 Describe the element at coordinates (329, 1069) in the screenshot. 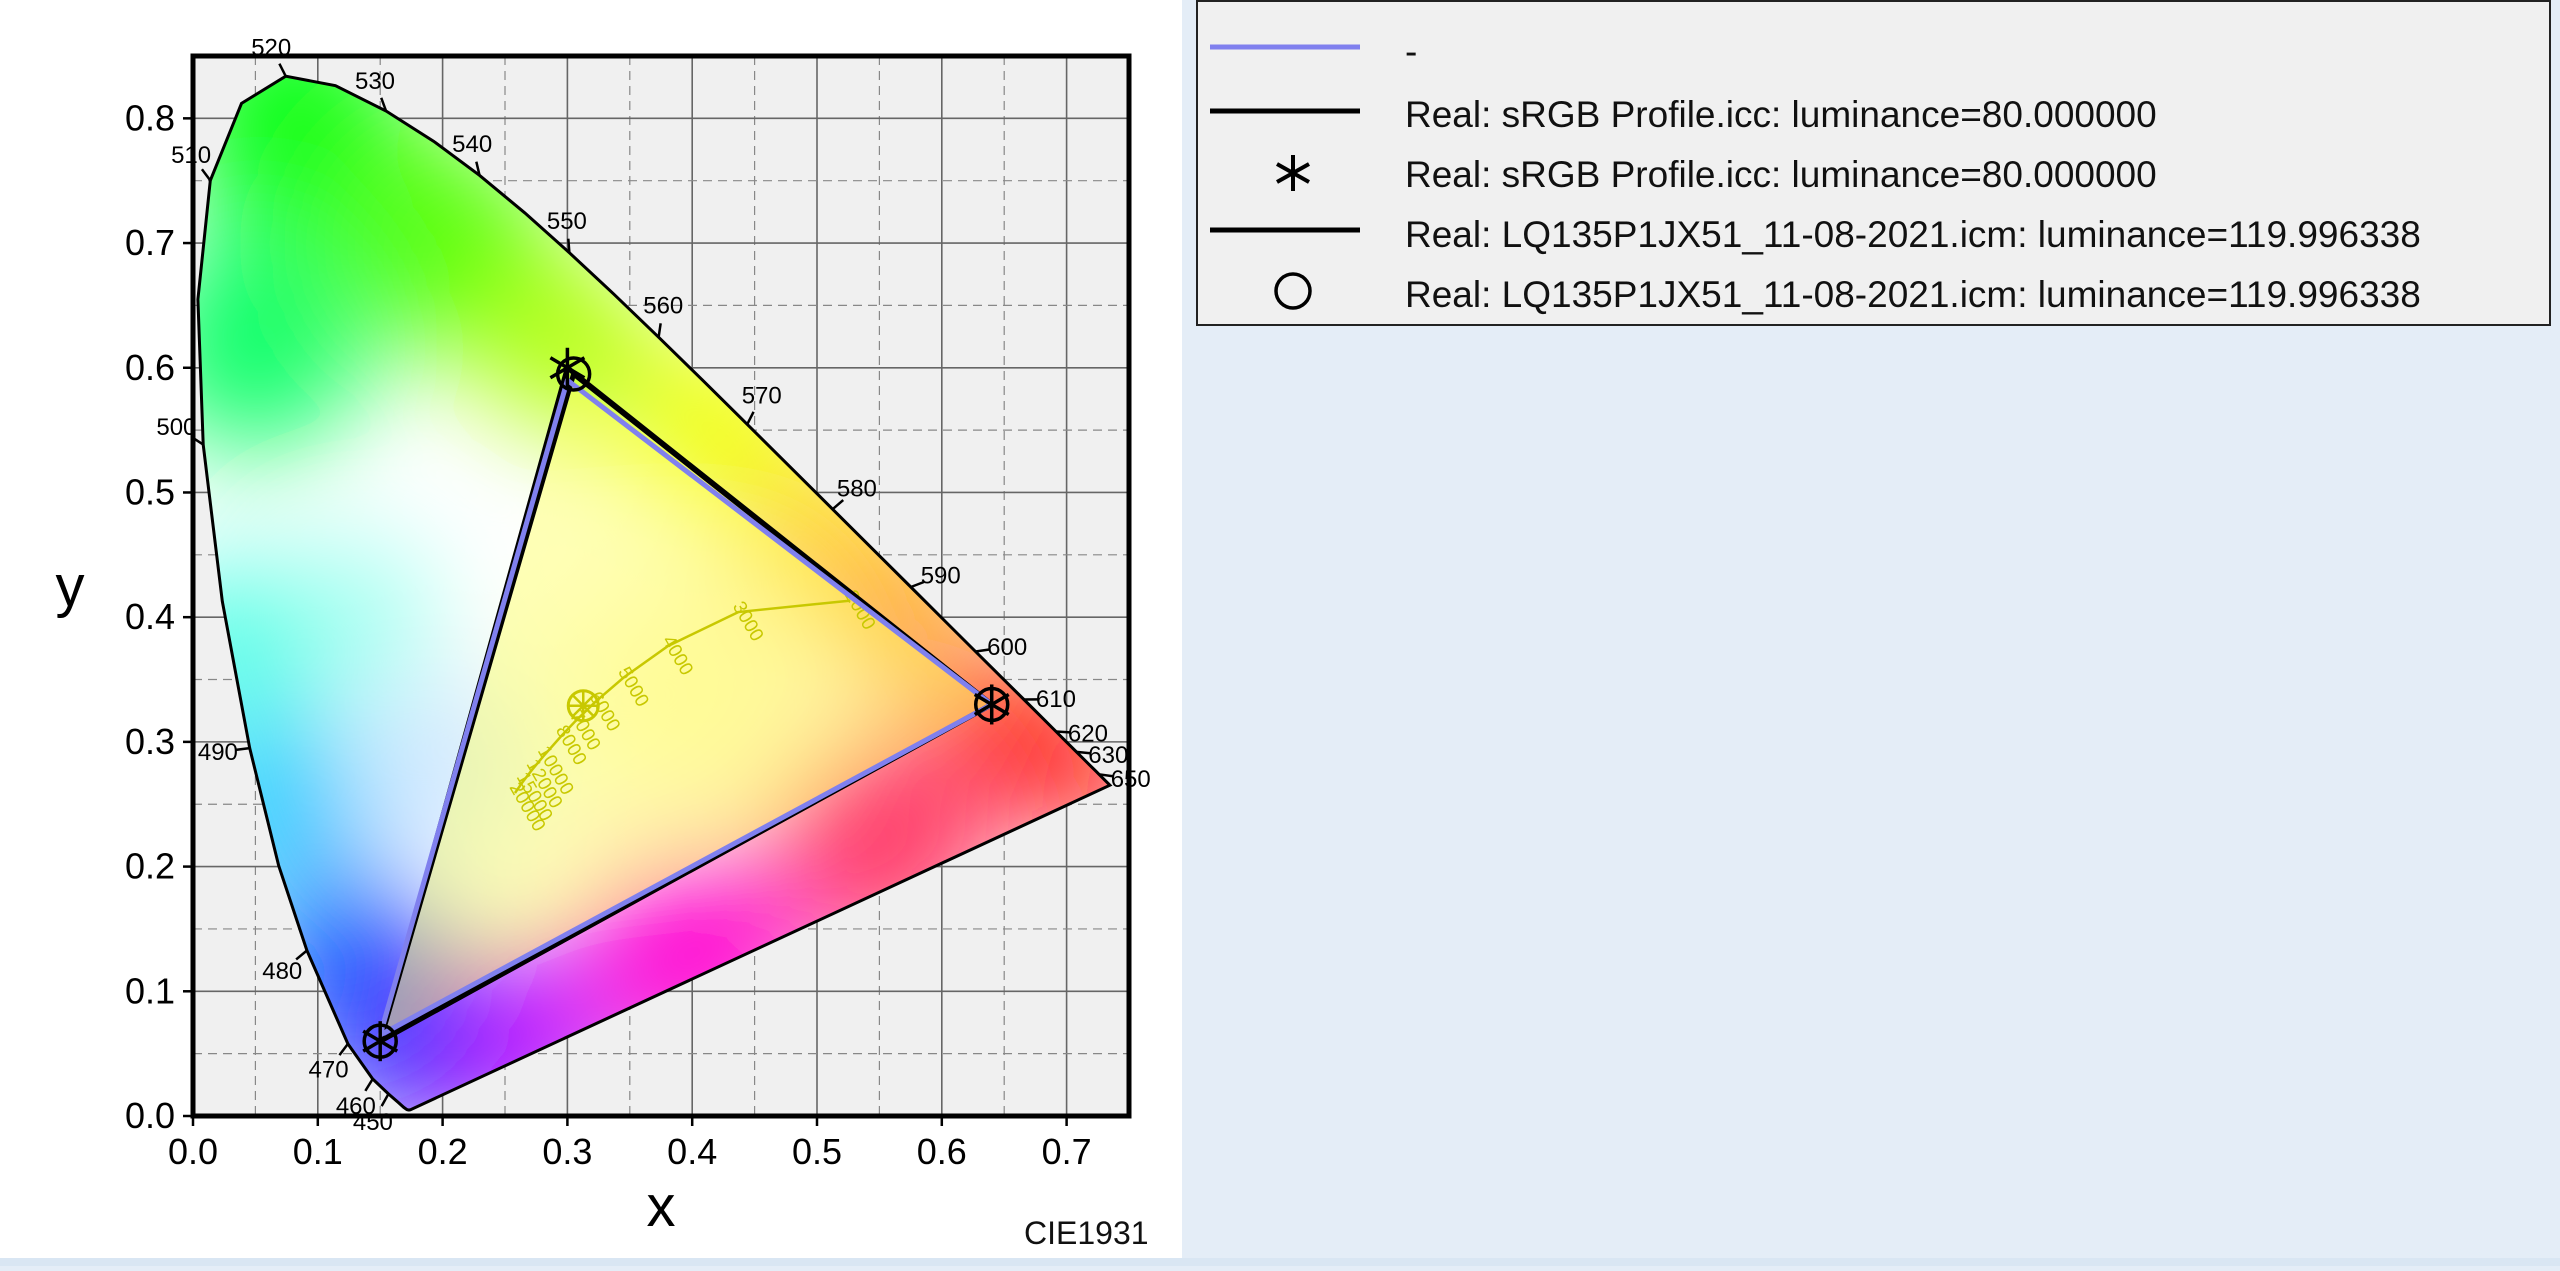

I see `wavelength-label: 470` at that location.